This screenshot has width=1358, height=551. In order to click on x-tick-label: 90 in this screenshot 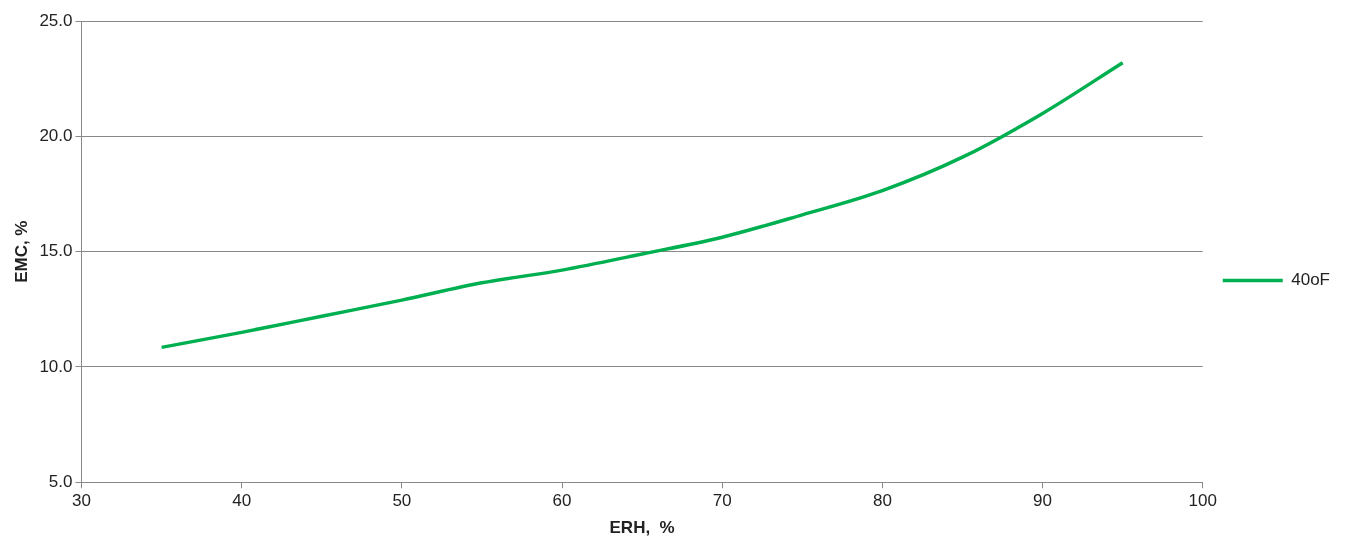, I will do `click(1043, 501)`.